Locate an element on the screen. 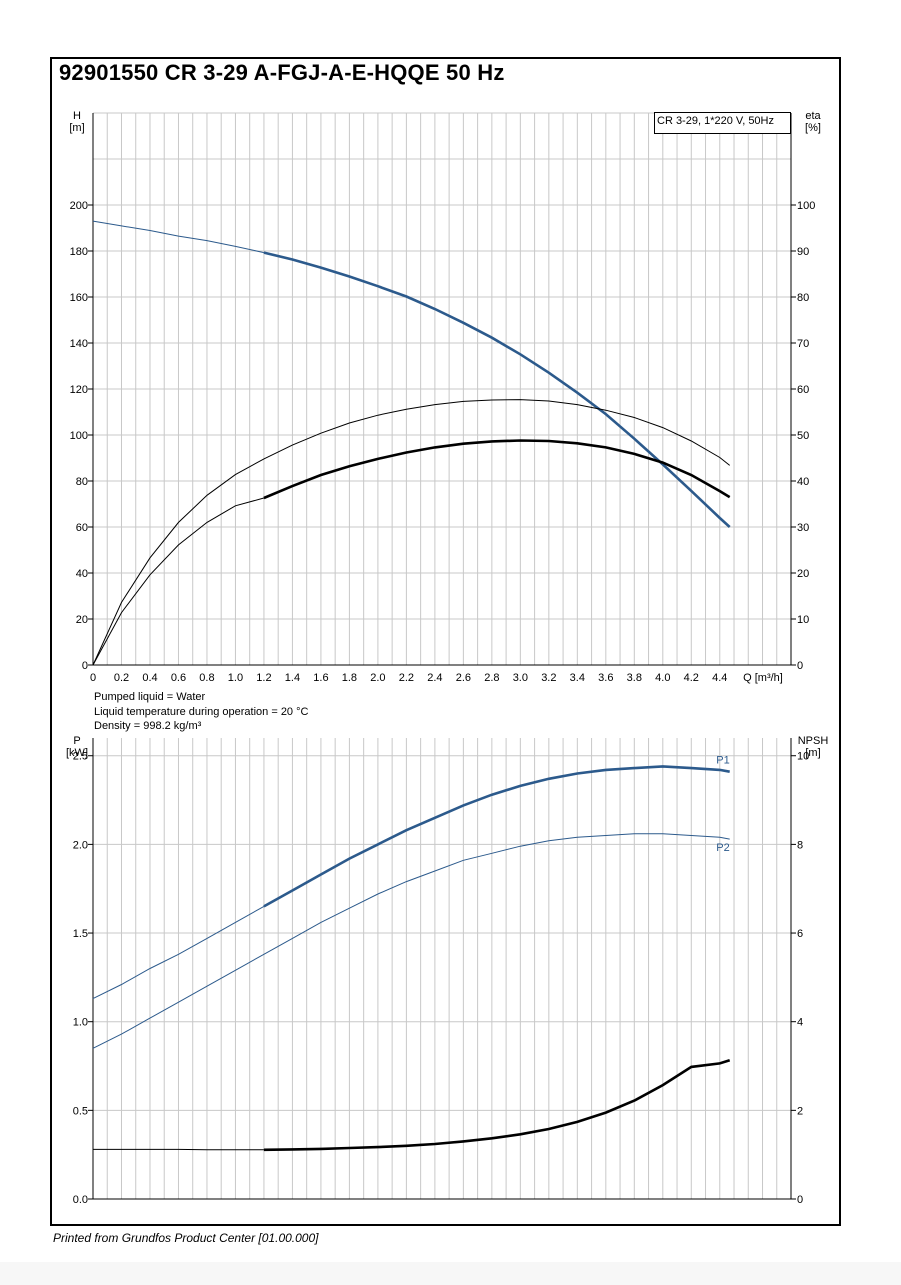 The height and width of the screenshot is (1285, 901). legend-text: CR 3-29, 1*220 V, 50Hz is located at coordinates (715, 121).